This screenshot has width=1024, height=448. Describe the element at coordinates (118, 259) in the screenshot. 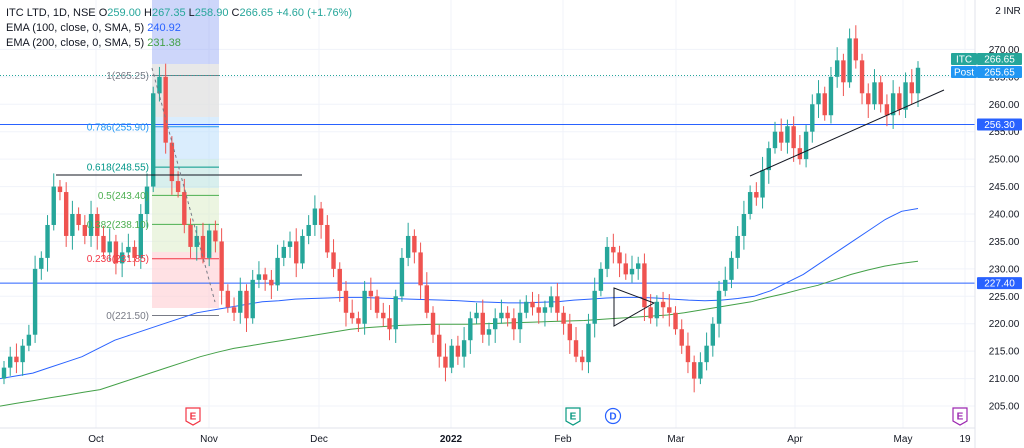

I see `fib-level-label: 0.236(231.85)` at that location.